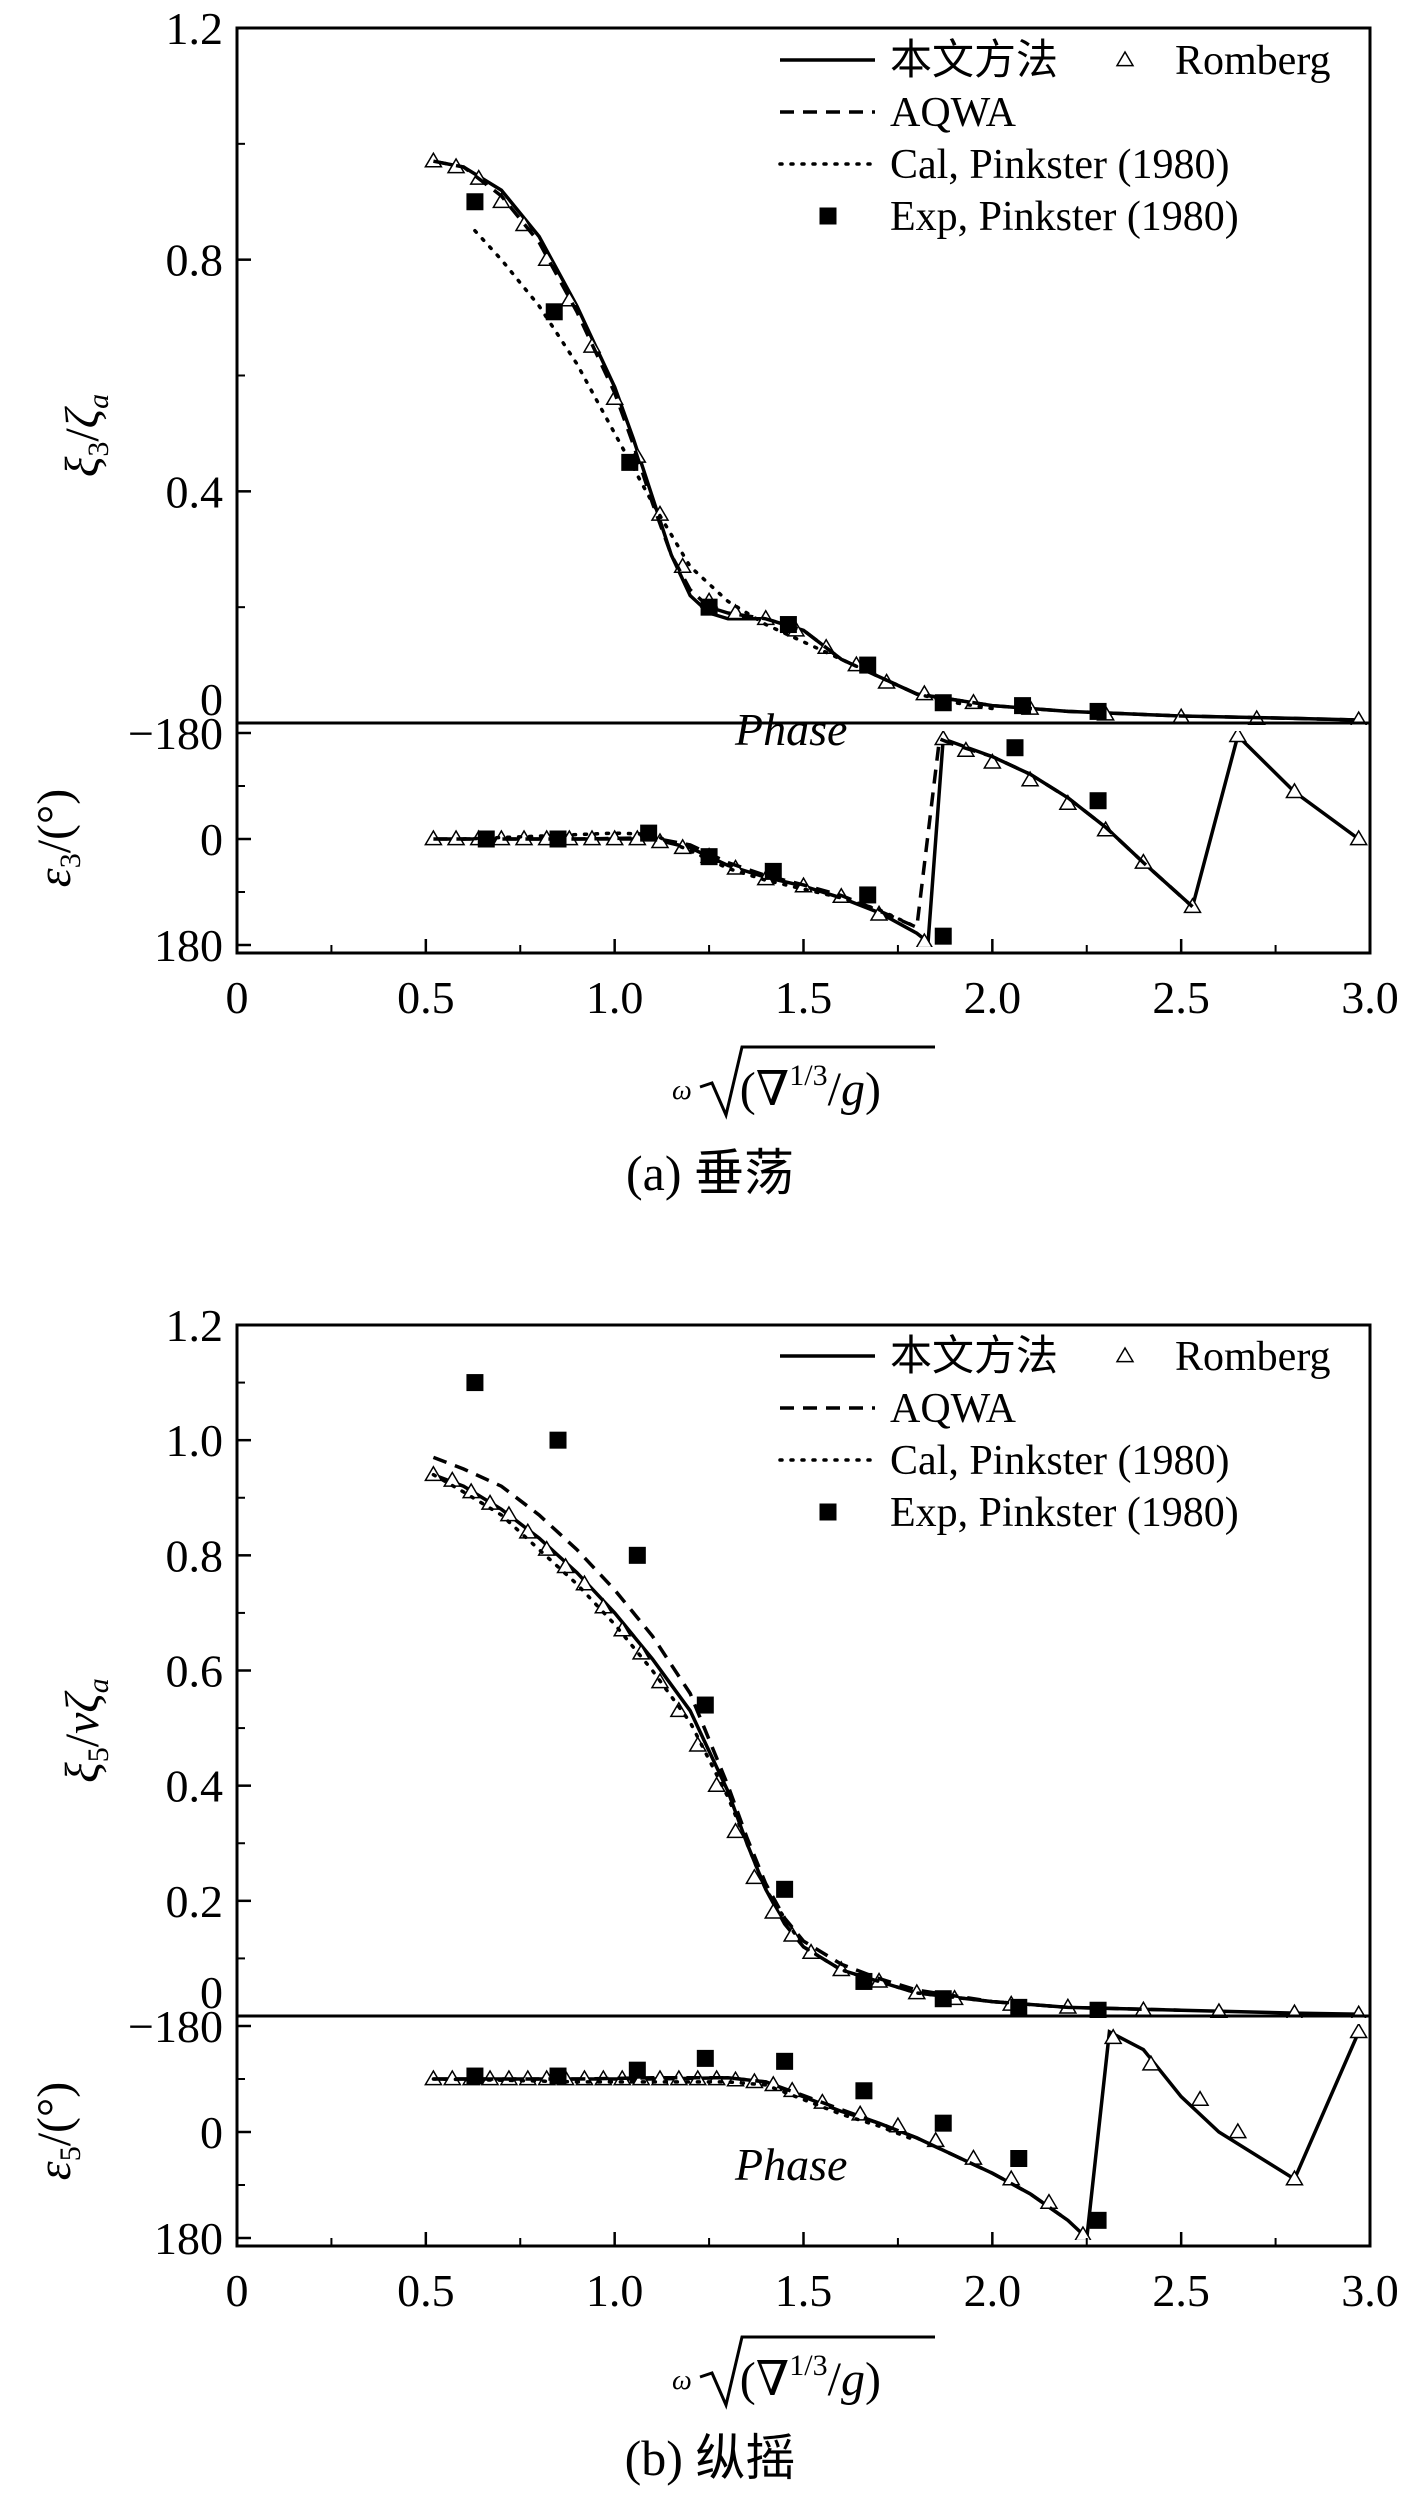  I want to click on figure-caption: (b) 纵摇, so click(710, 2458).